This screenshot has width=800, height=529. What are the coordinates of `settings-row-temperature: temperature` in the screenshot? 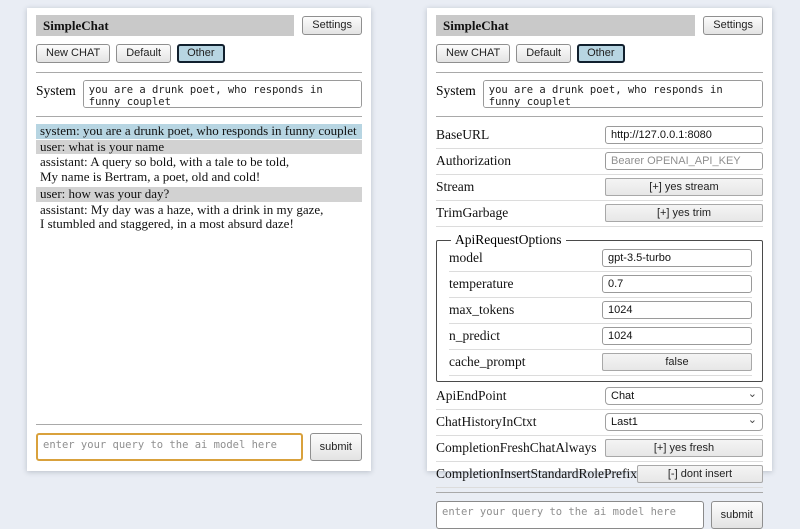 It's located at (600, 285).